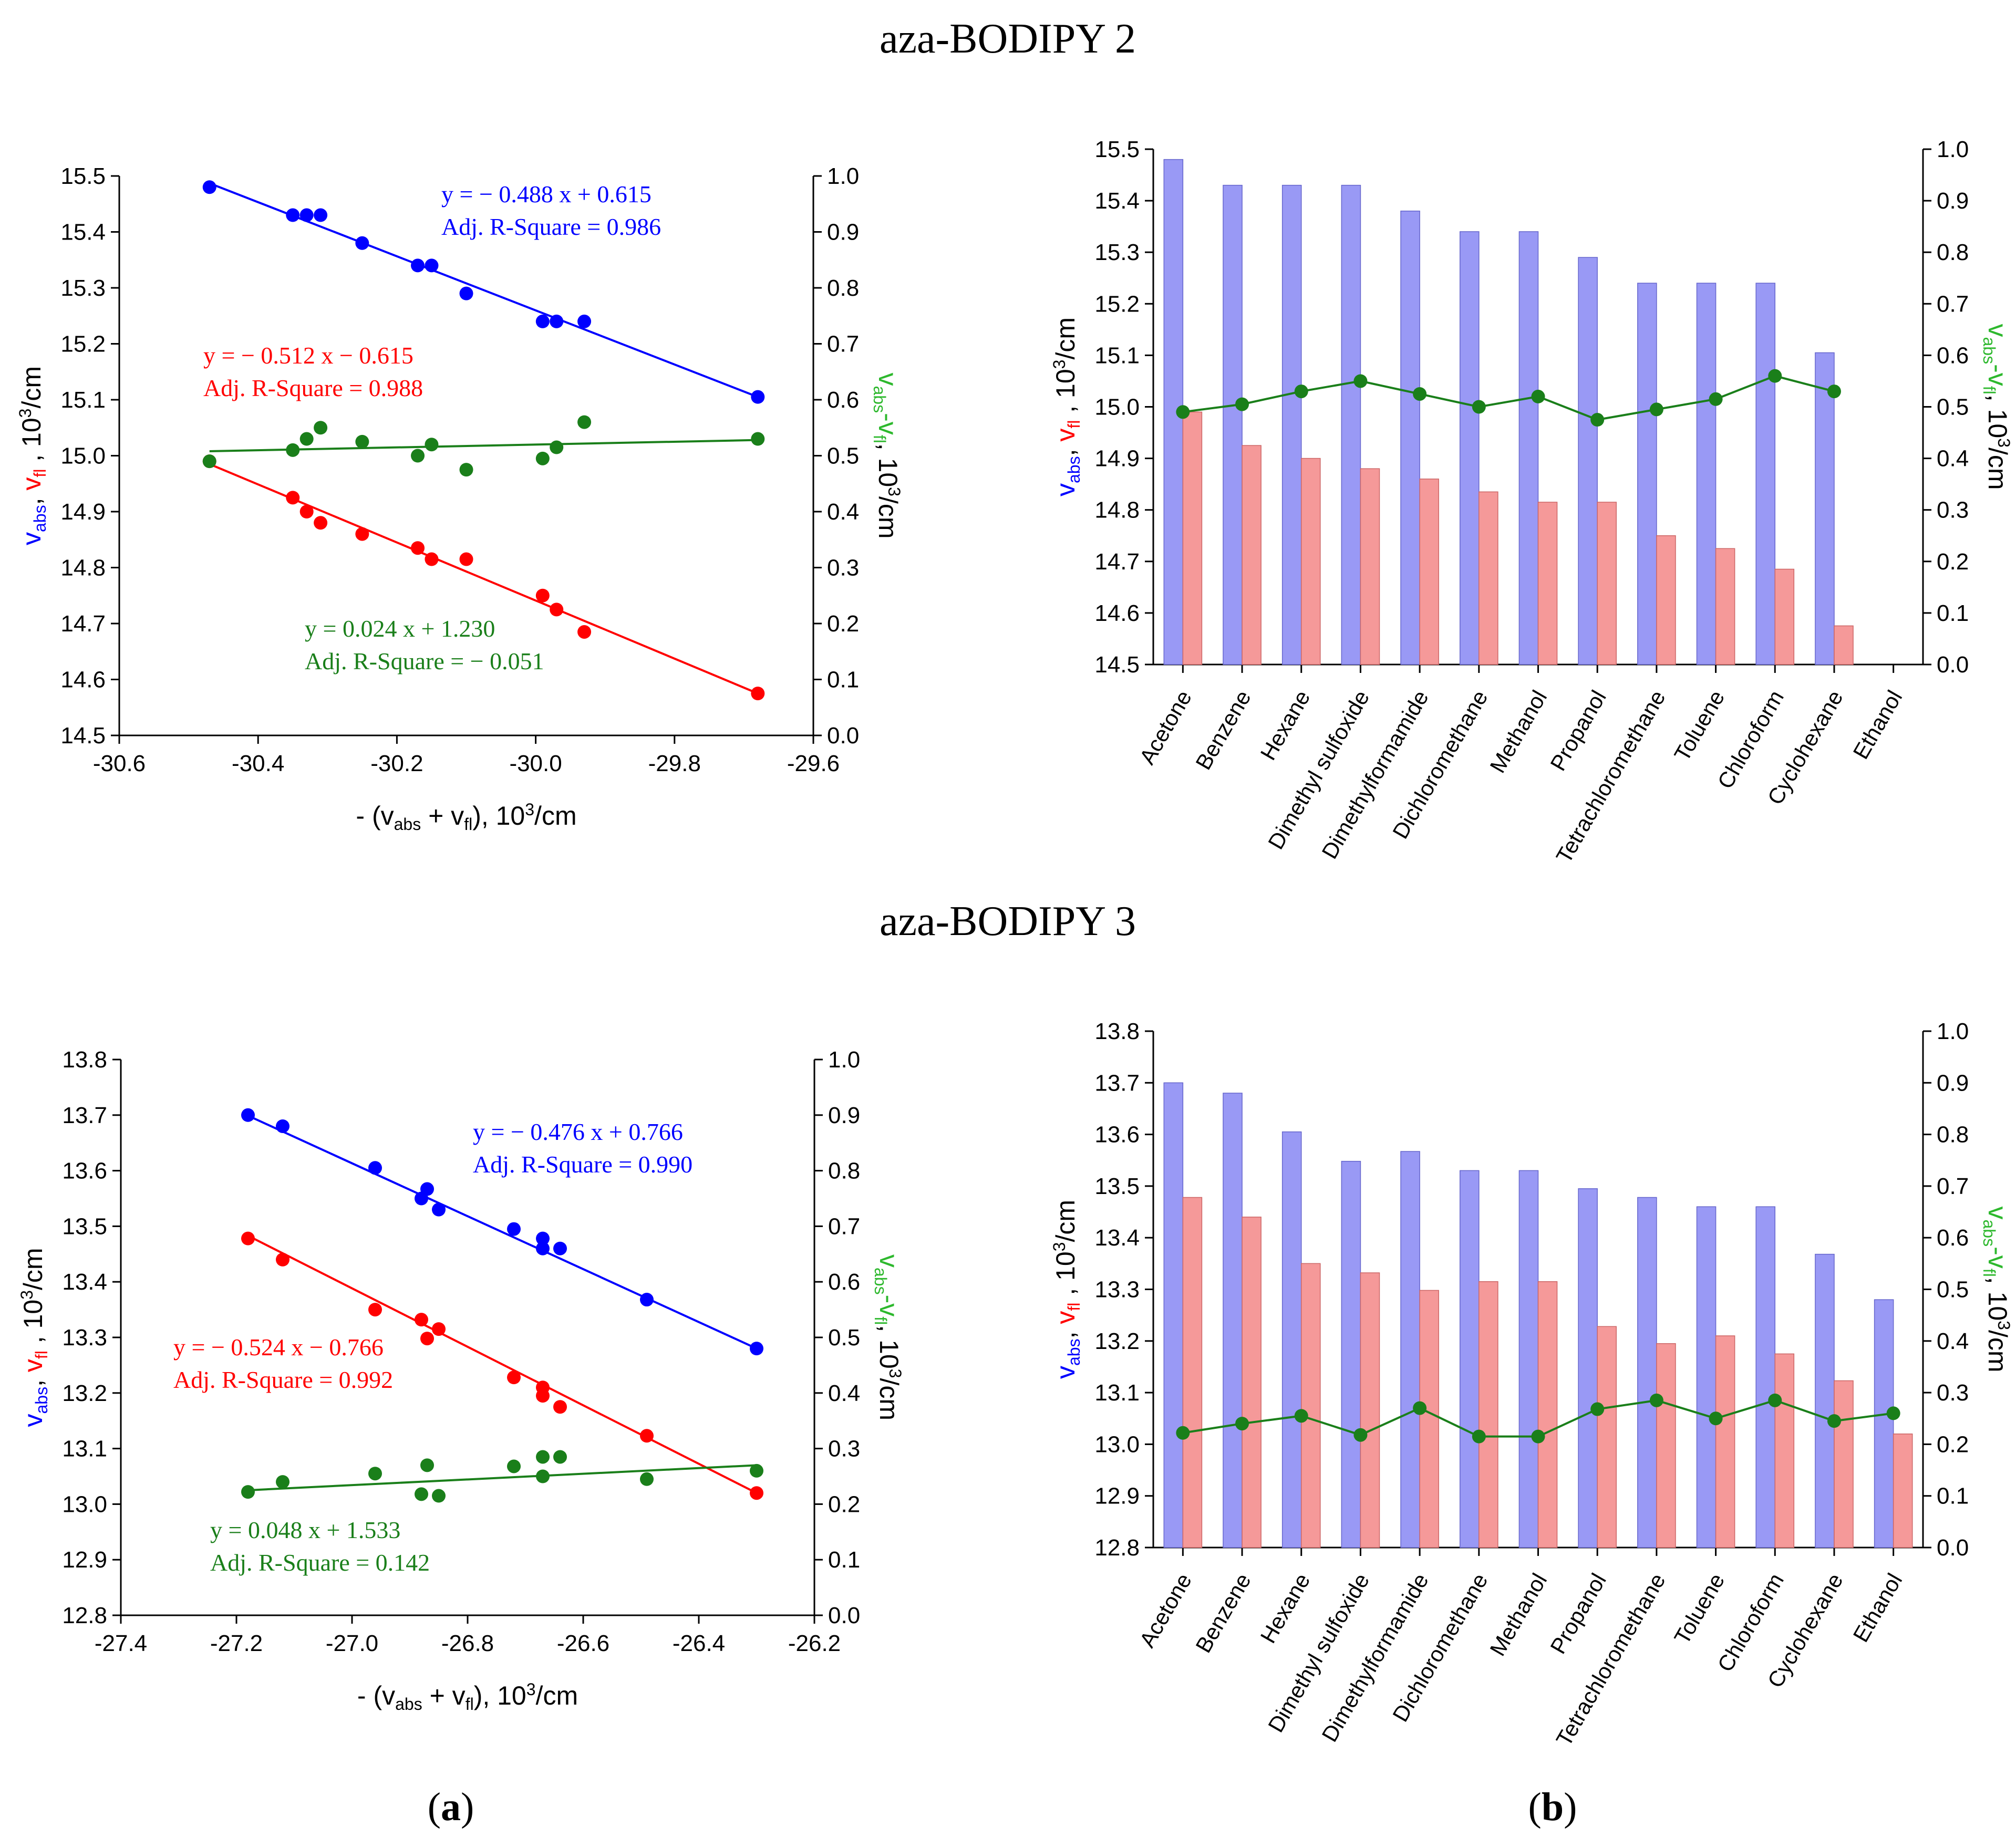 This screenshot has height=1848, width=2016. Describe the element at coordinates (84, 1171) in the screenshot. I see `y-tick-label-left: 13.6` at that location.